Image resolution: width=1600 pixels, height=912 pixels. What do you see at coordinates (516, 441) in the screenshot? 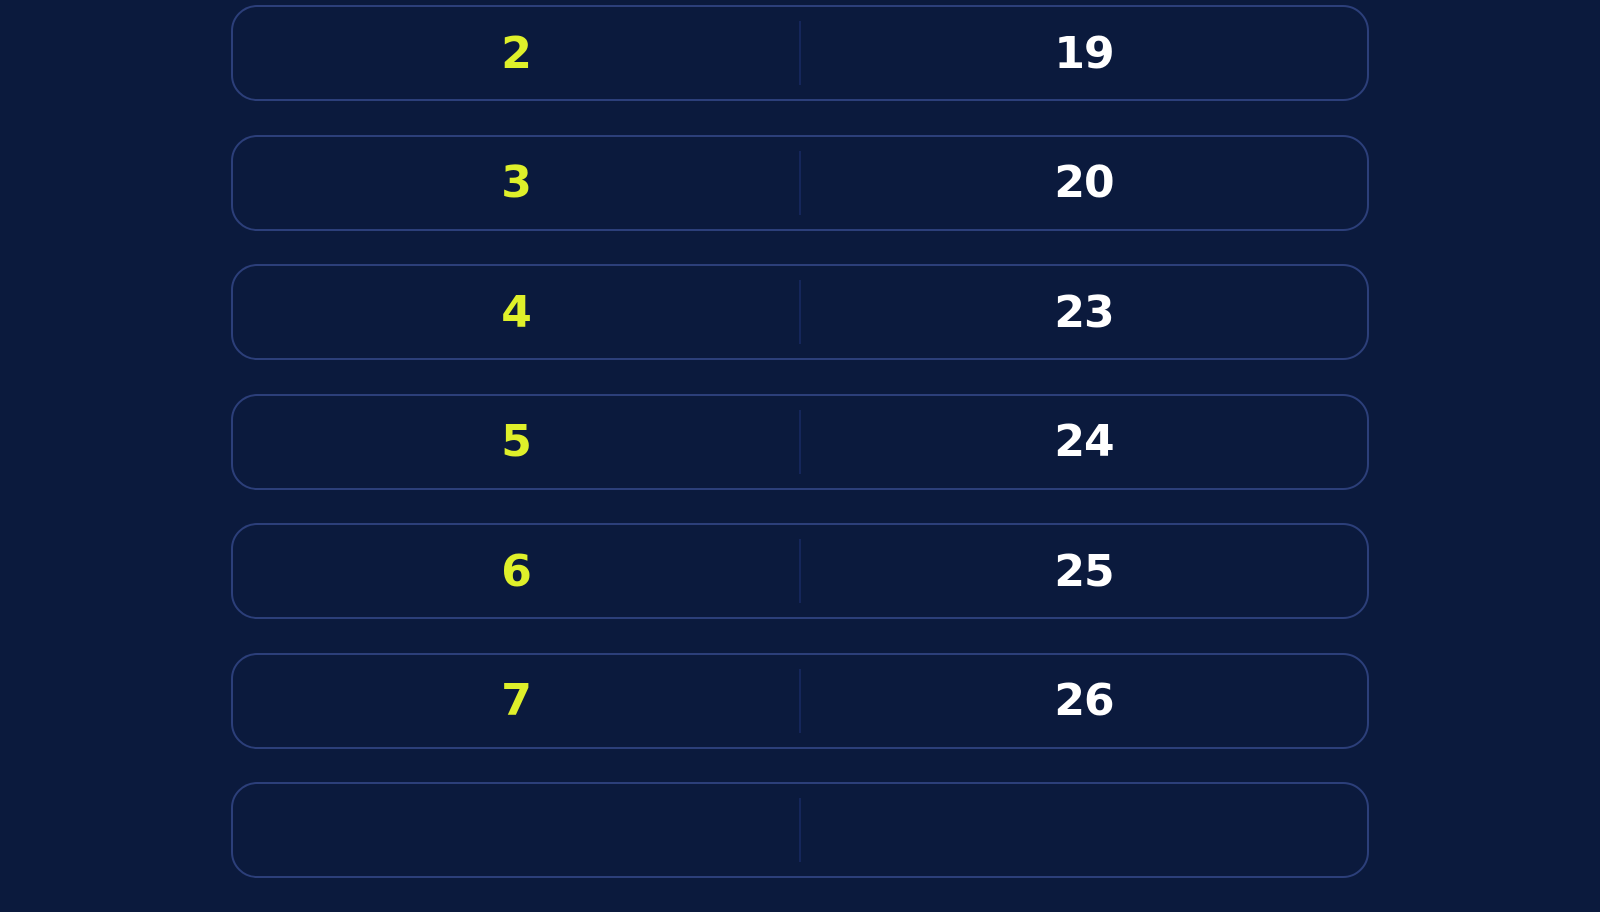
I see `left-value: 5` at bounding box center [516, 441].